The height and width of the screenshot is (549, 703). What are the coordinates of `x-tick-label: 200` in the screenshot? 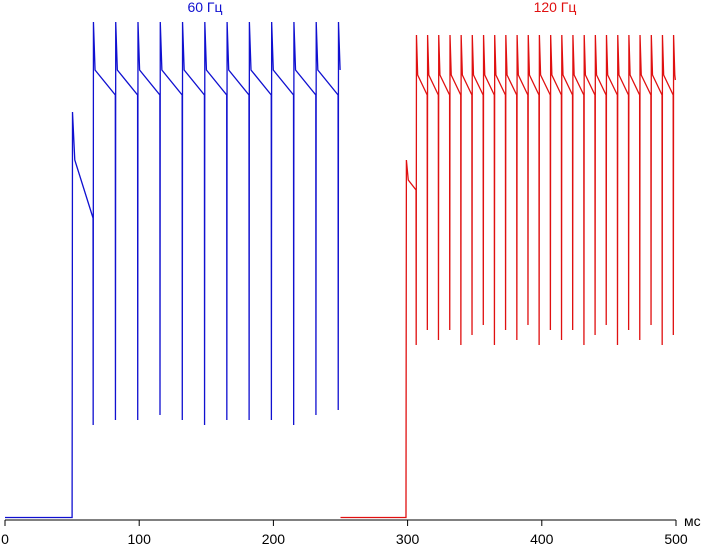 It's located at (274, 539).